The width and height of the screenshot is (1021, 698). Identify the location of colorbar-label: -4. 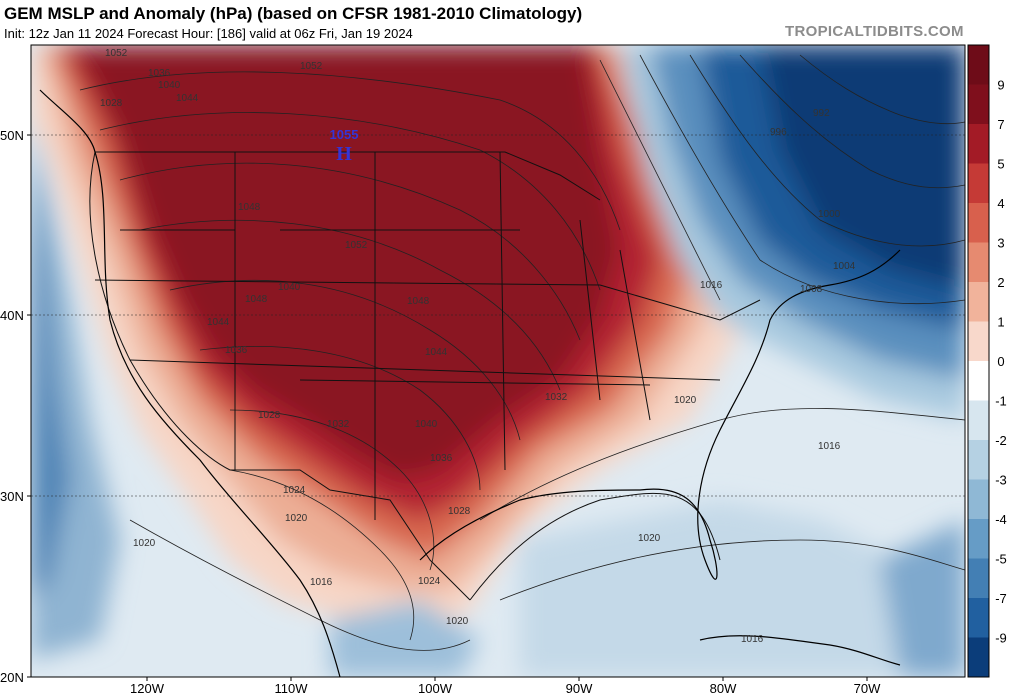
(1001, 519).